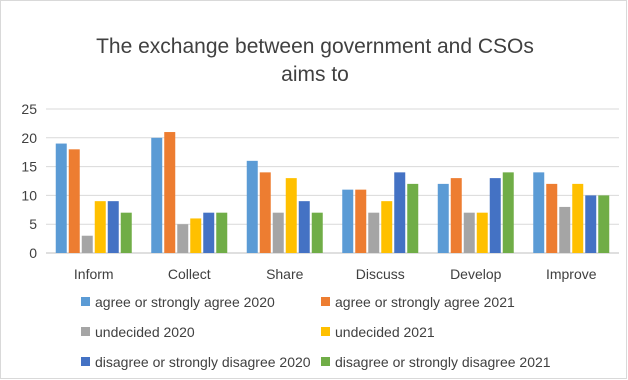 Image resolution: width=628 pixels, height=380 pixels. Describe the element at coordinates (385, 332) in the screenshot. I see `legend-label: undecided 2021` at that location.